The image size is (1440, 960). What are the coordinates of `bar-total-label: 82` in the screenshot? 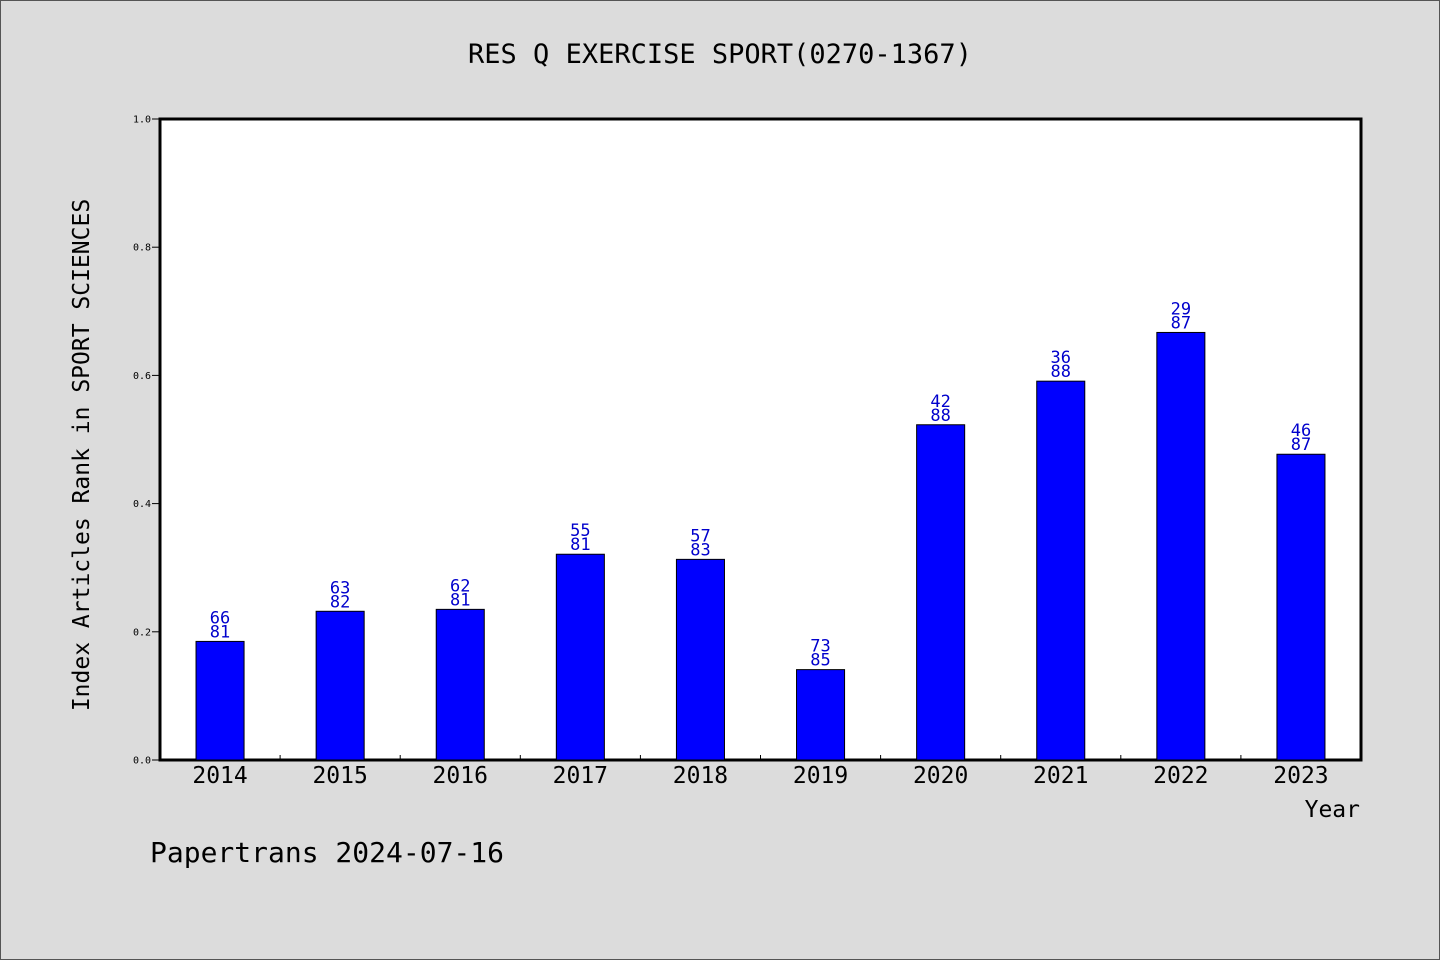 It's located at (340, 602).